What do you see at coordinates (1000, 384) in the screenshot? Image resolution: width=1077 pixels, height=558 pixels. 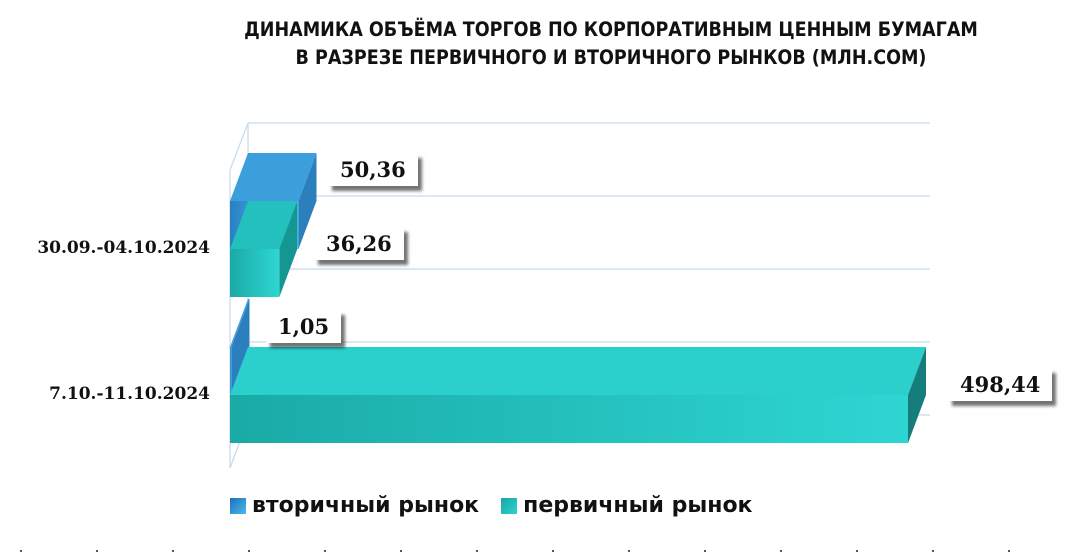 I see `data-label-primary-week-2: 498,44` at bounding box center [1000, 384].